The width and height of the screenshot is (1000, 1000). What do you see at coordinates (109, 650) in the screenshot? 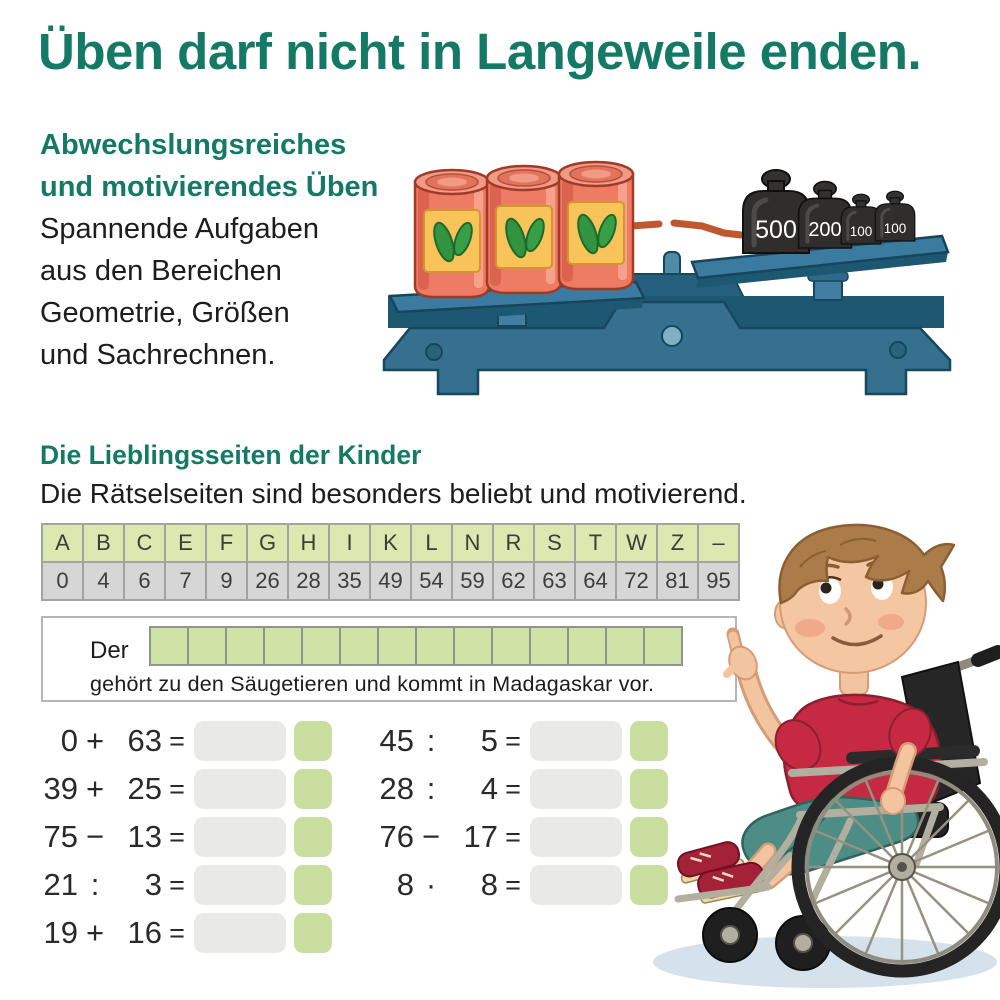
I see `riddle-prefix-word: Der` at bounding box center [109, 650].